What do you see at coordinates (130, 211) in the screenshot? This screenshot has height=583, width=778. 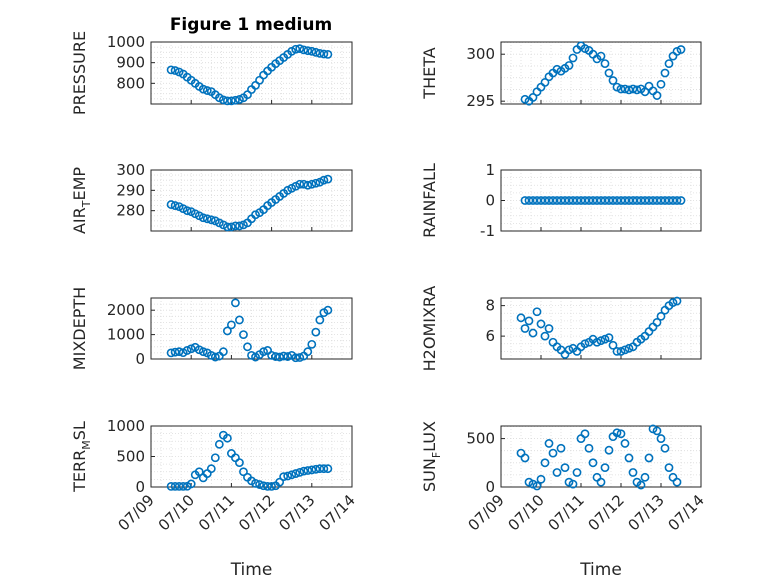 I see `y-tick-label: 280` at bounding box center [130, 211].